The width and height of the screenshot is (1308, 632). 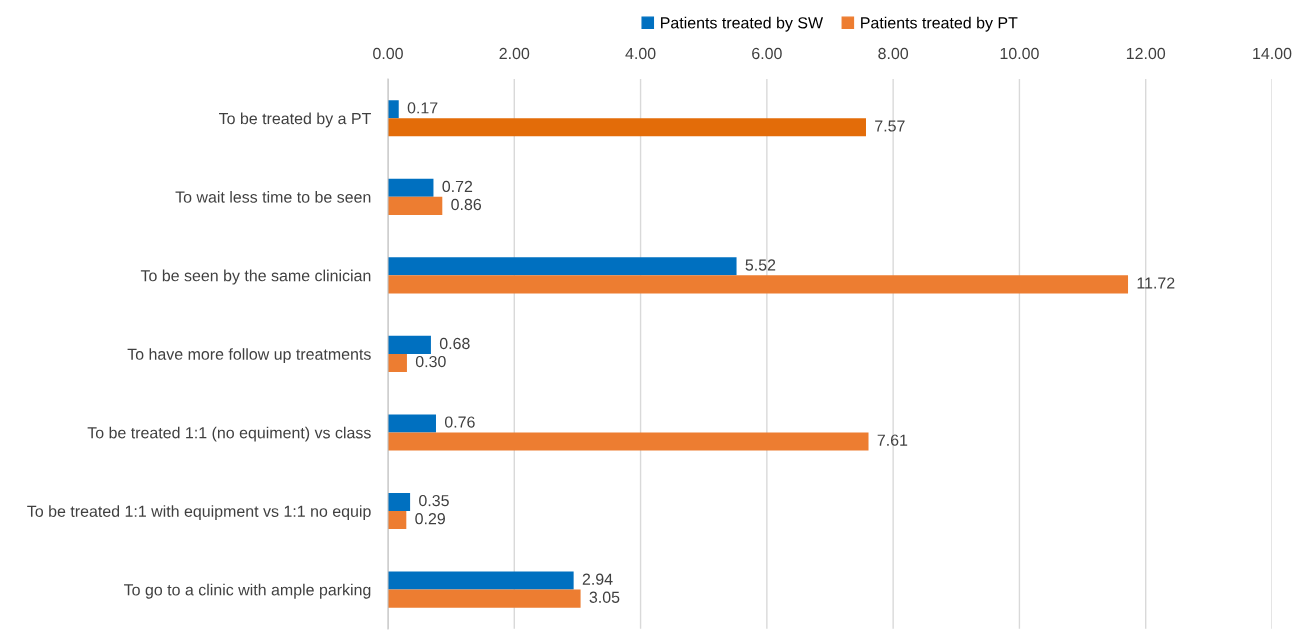 I want to click on x-tick-label: 8.00, so click(x=893, y=53).